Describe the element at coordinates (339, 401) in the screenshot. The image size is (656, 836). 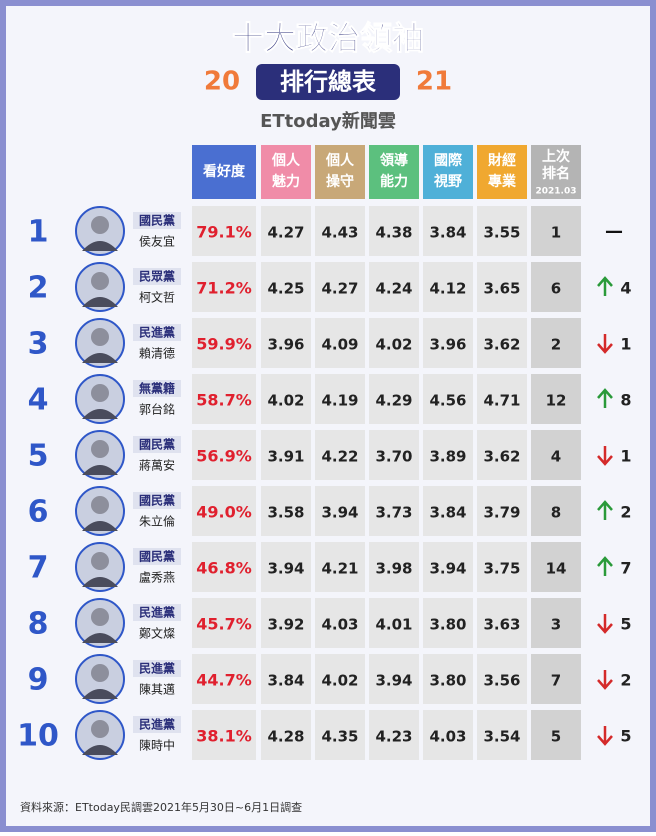
I see `cell: 4.19` at that location.